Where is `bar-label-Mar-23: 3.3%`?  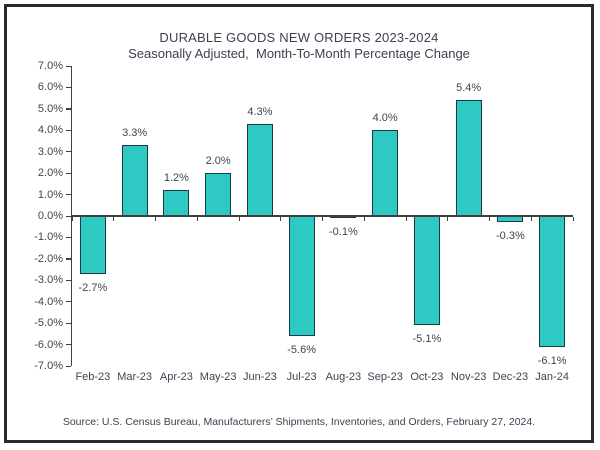 bar-label-Mar-23: 3.3% is located at coordinates (135, 133).